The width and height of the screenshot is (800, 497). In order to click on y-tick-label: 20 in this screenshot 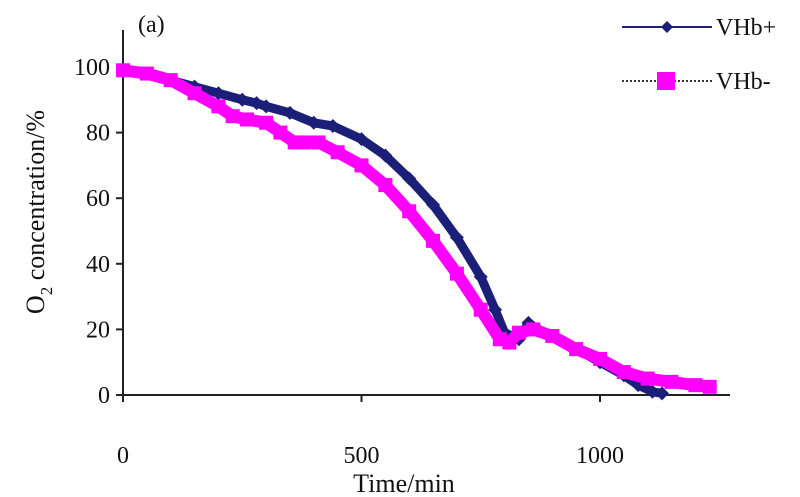, I will do `click(98, 330)`.